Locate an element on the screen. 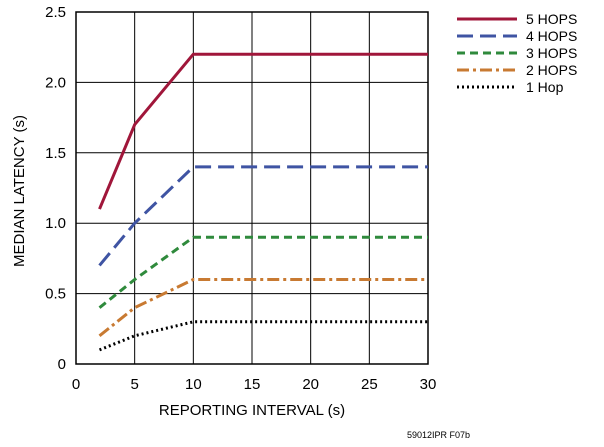 The width and height of the screenshot is (604, 447). x-tick-label: 10 is located at coordinates (193, 384).